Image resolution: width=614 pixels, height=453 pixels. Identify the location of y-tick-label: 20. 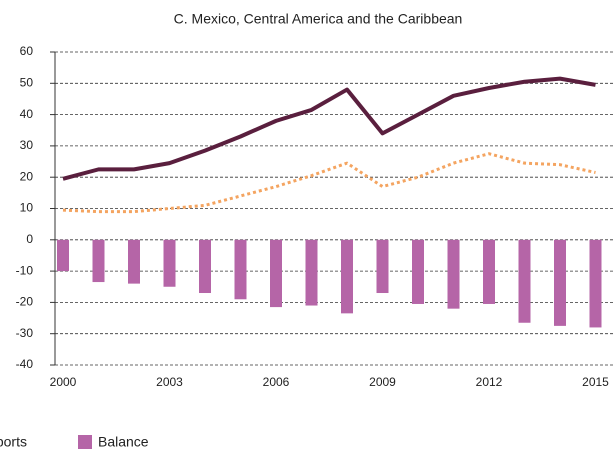
(27, 176).